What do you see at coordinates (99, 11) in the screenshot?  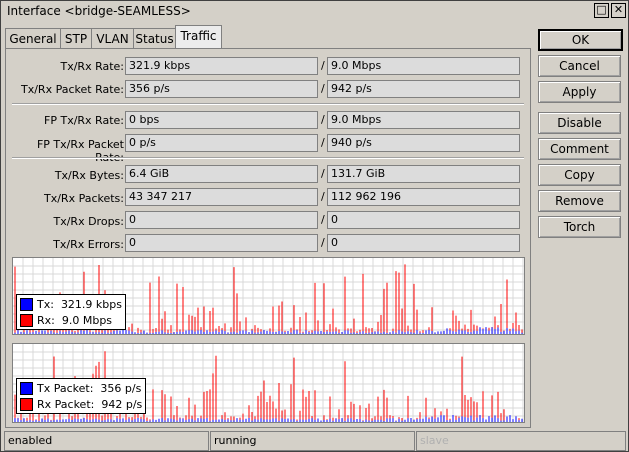 I see `window-title: Interface <bridge-SEAMLESS>` at bounding box center [99, 11].